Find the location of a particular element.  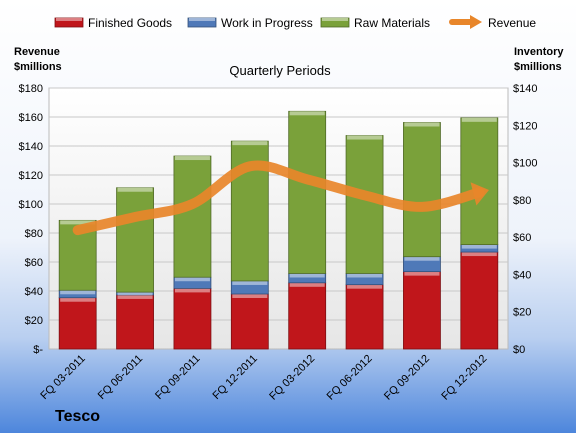

left-tick-label: $80 is located at coordinates (34, 234).